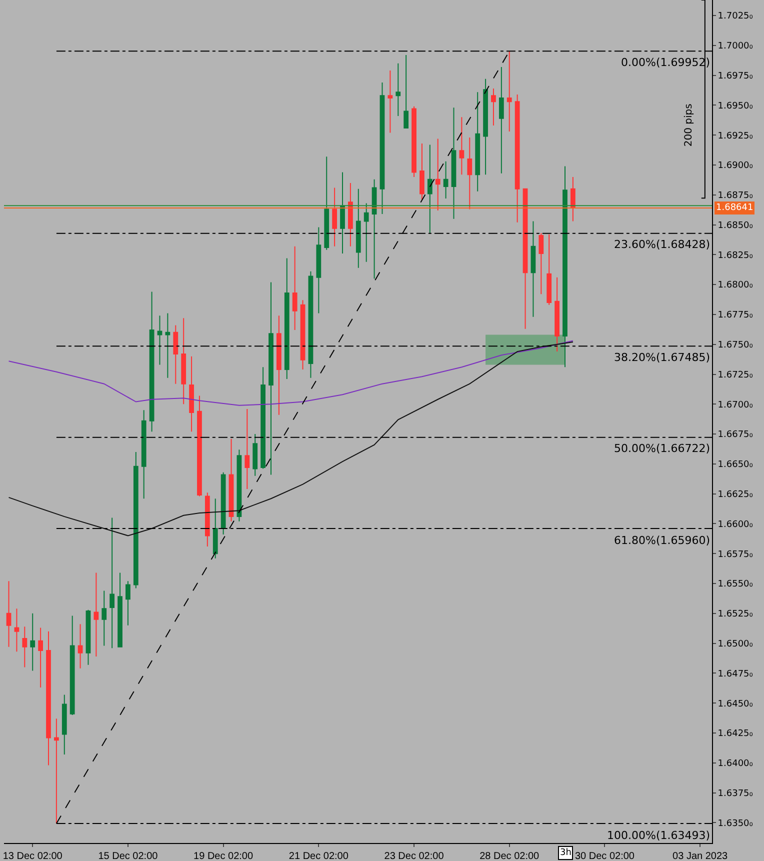 The height and width of the screenshot is (861, 764). What do you see at coordinates (414, 856) in the screenshot?
I see `x-tick-label: 23 Dec 02:00` at bounding box center [414, 856].